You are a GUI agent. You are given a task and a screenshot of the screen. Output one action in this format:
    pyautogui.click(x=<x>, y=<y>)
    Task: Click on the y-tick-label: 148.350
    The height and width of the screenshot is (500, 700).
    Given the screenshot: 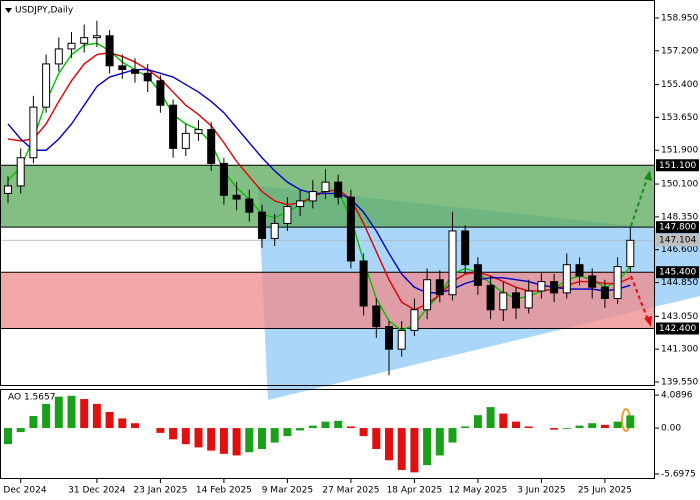 What is the action you would take?
    pyautogui.click(x=679, y=217)
    